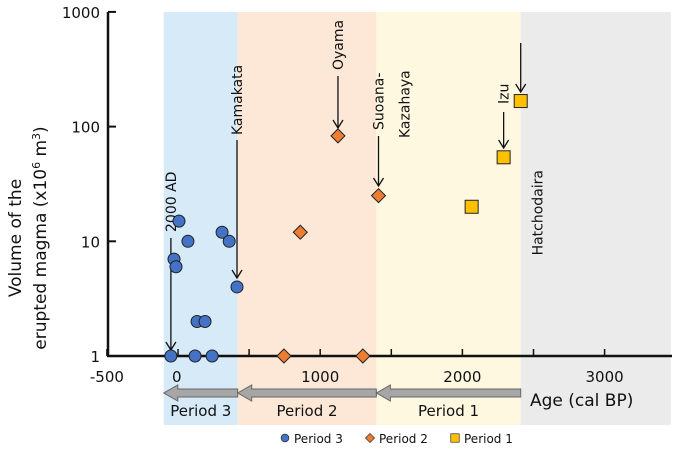  I want to click on annotation-label: Izu, so click(505, 94).